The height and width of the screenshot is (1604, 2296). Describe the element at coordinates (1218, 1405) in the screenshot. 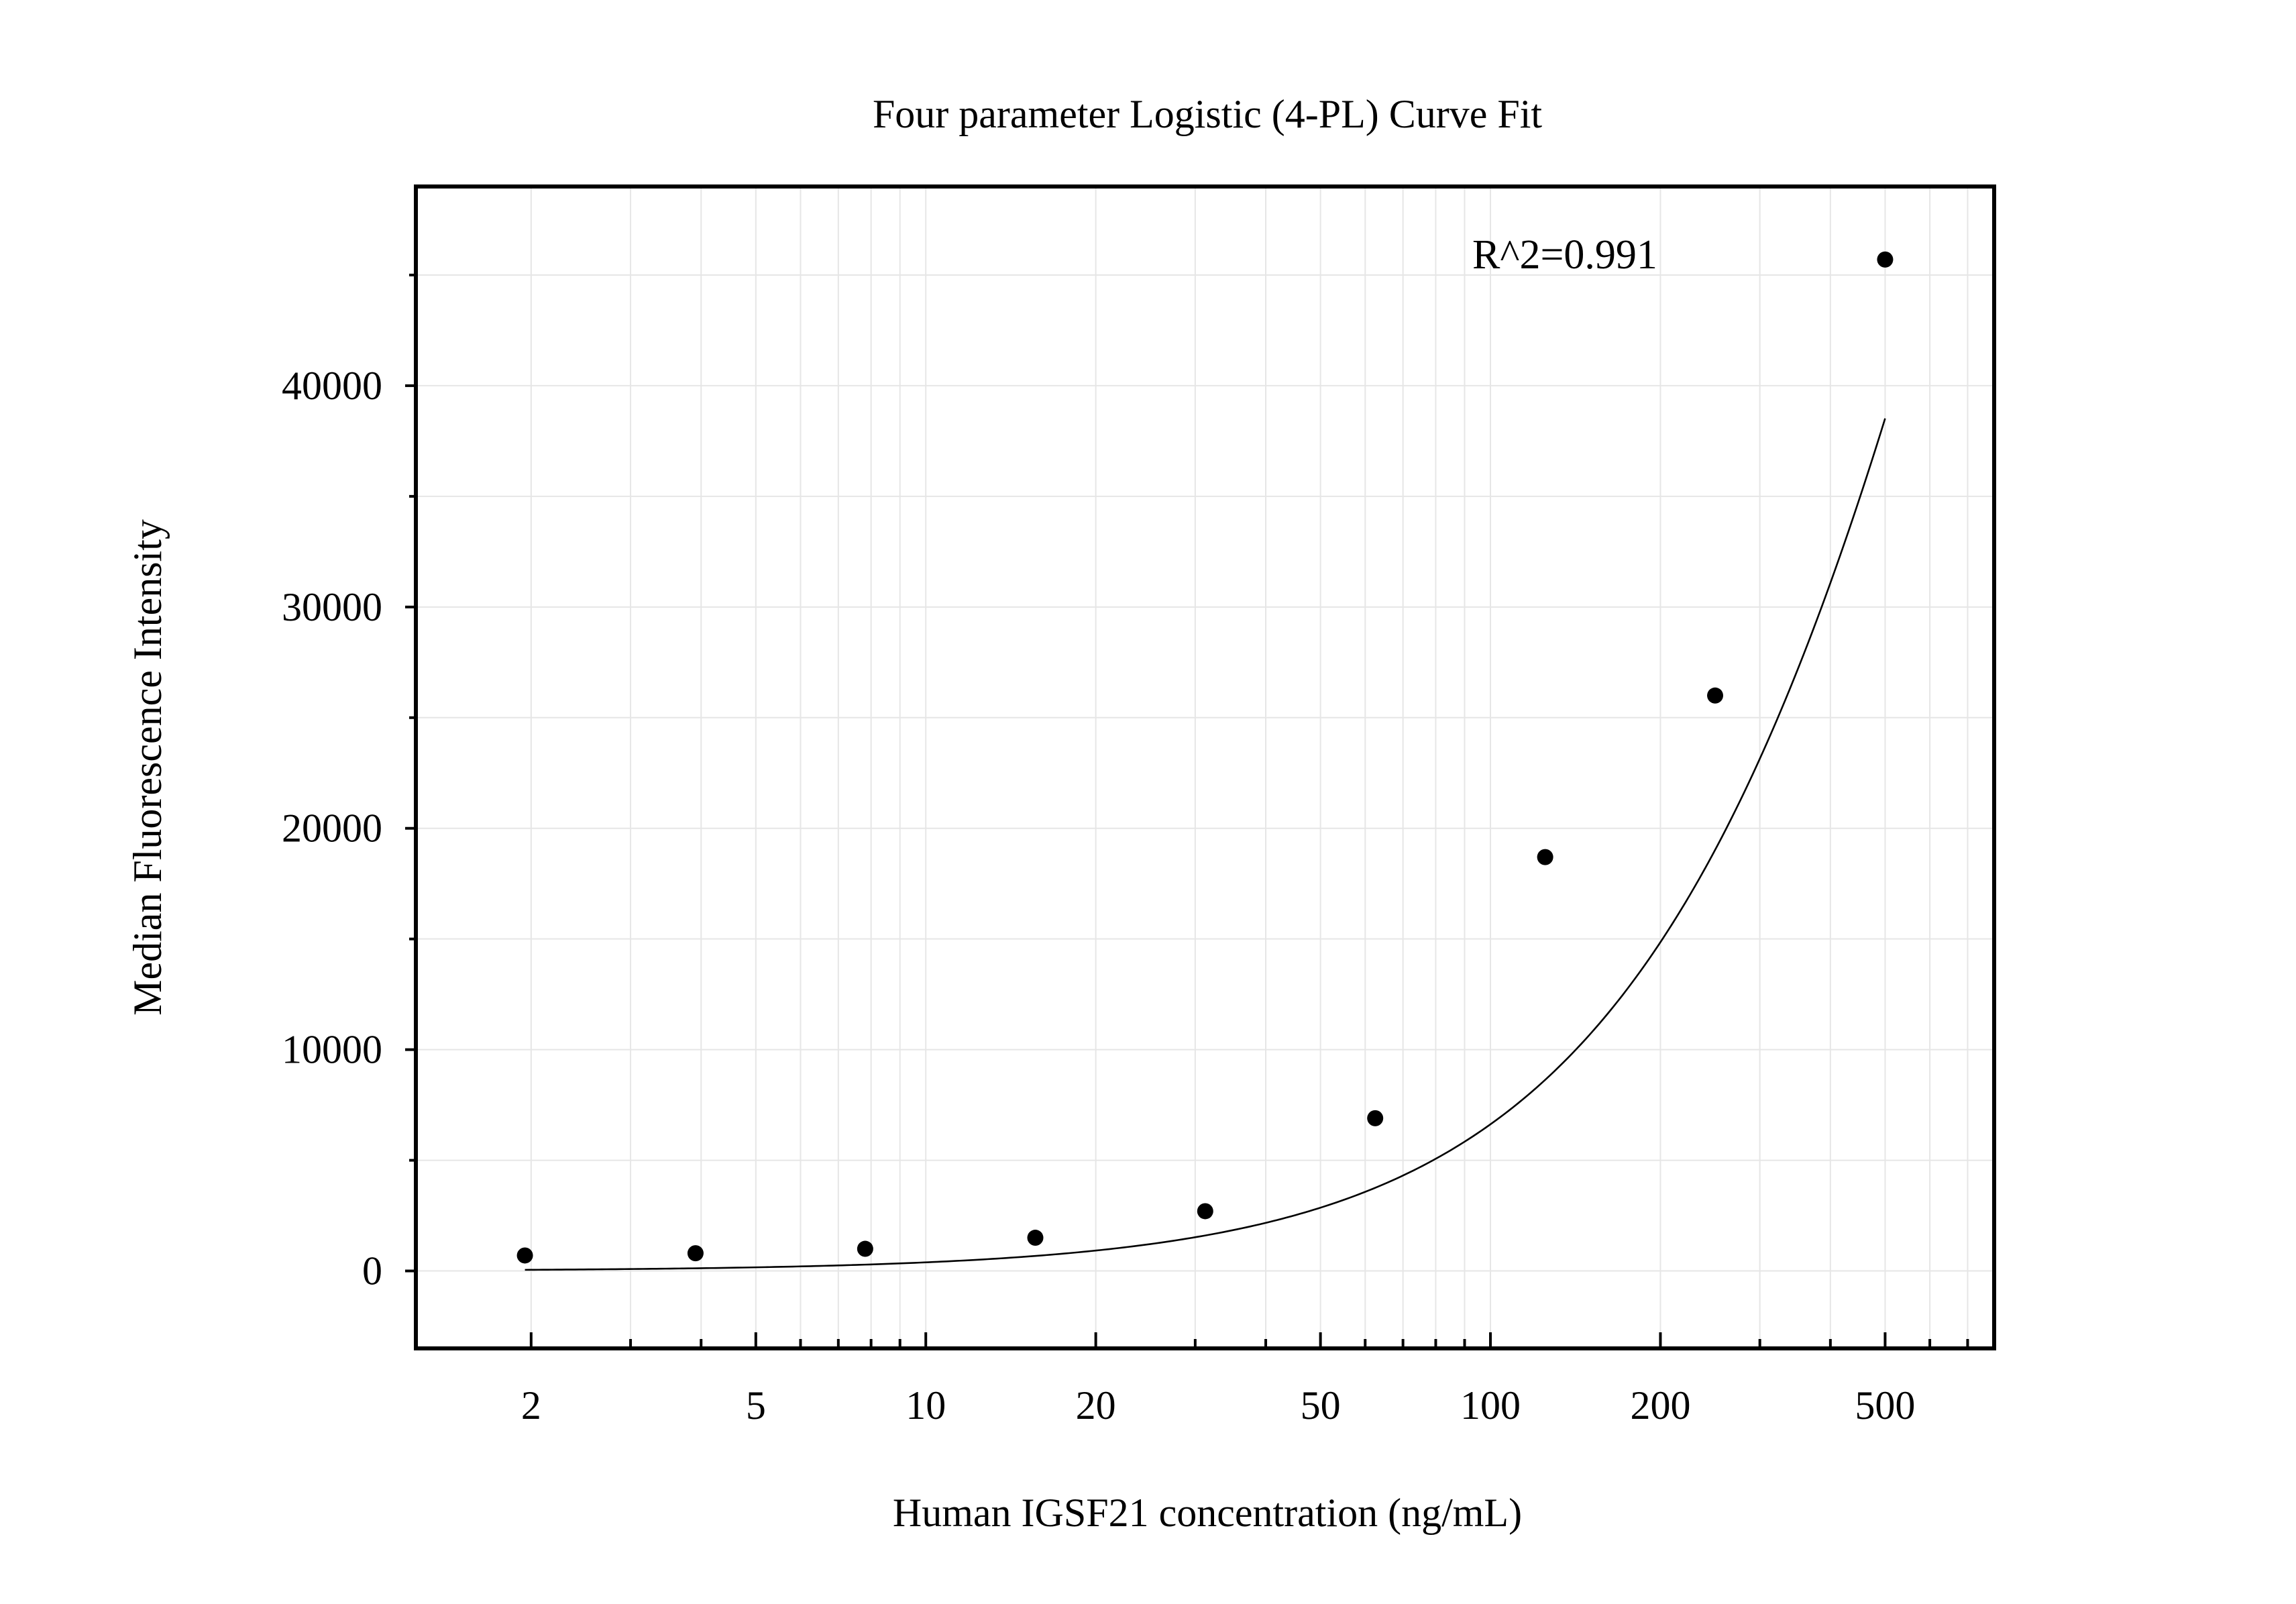

I see `x-tick-labels: 2 5 10 20 50 100 200 500` at that location.